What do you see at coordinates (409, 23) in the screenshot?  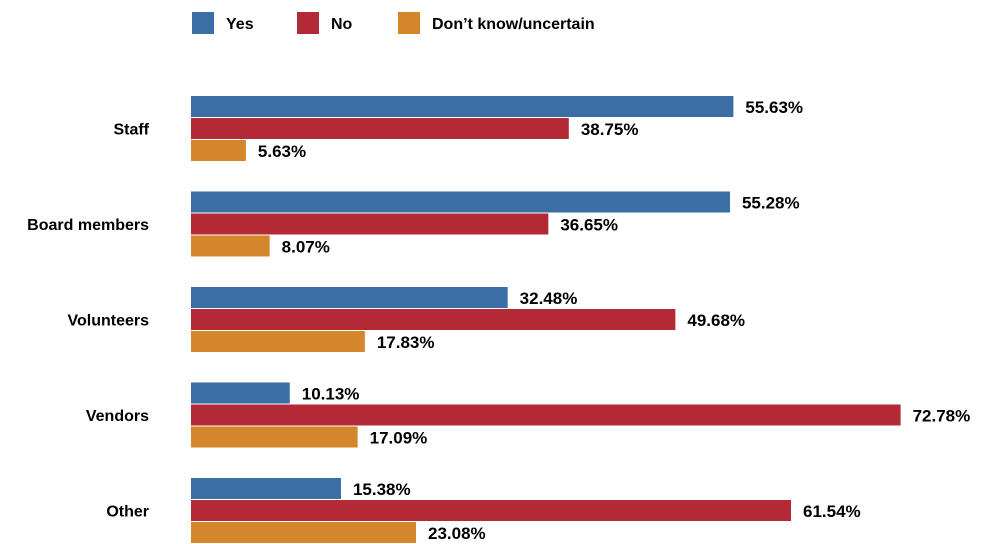 I see `legend-swatch-don-t-know-uncertain` at bounding box center [409, 23].